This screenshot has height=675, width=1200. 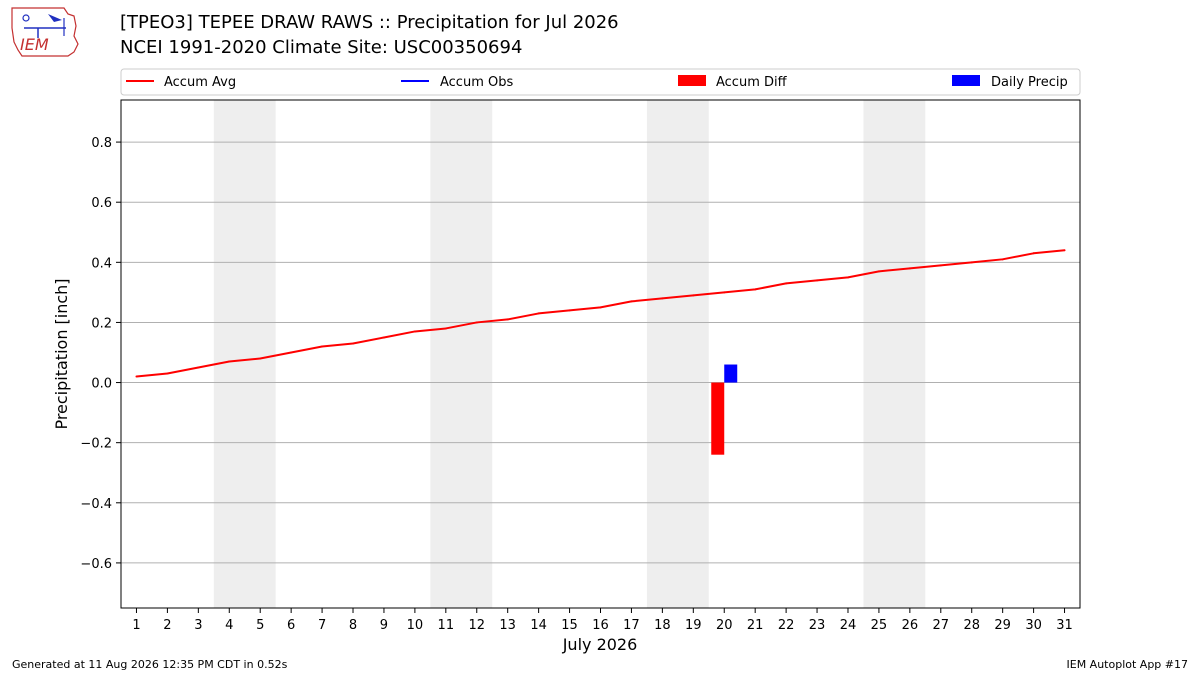 I want to click on legend-label-accum-avg: Accum Avg, so click(x=200, y=82).